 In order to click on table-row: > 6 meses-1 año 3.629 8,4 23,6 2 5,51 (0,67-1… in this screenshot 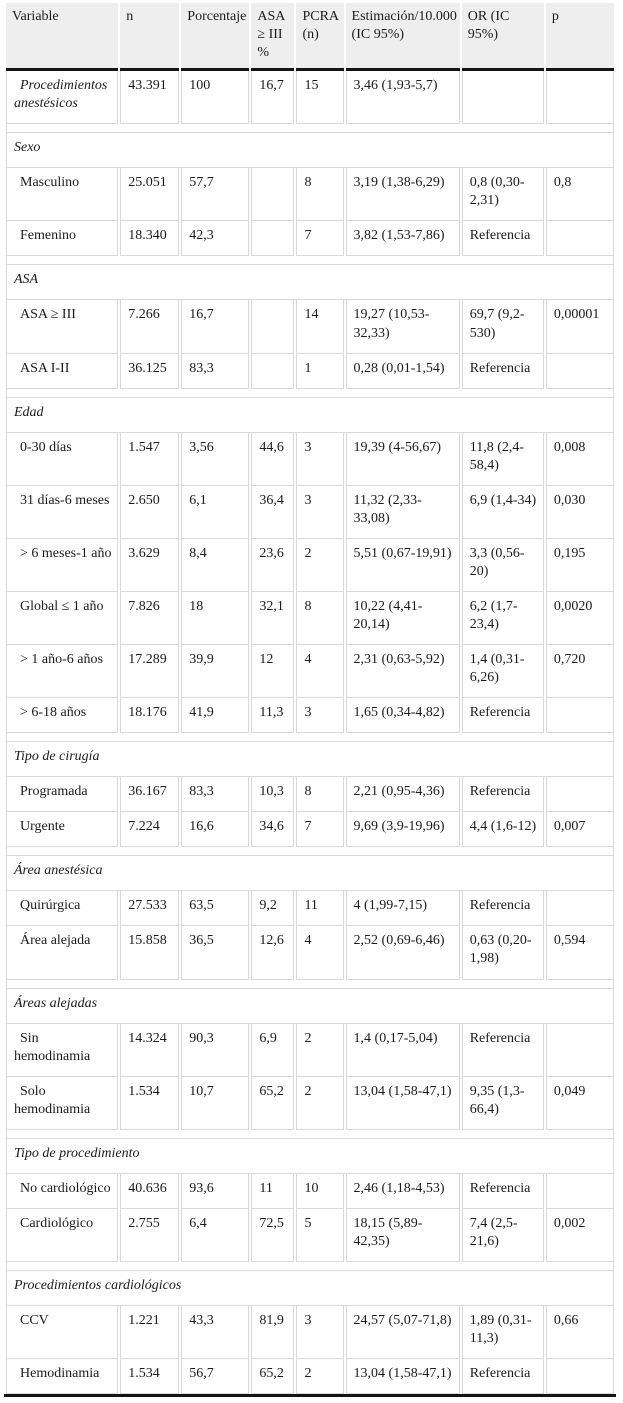, I will do `click(310, 565)`.